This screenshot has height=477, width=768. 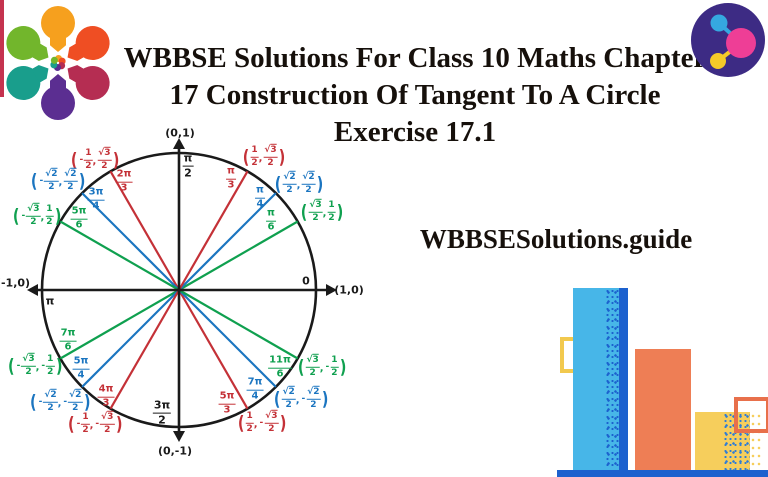 I want to click on coordinate-label: (-1 2, √3 2), so click(x=95, y=159).